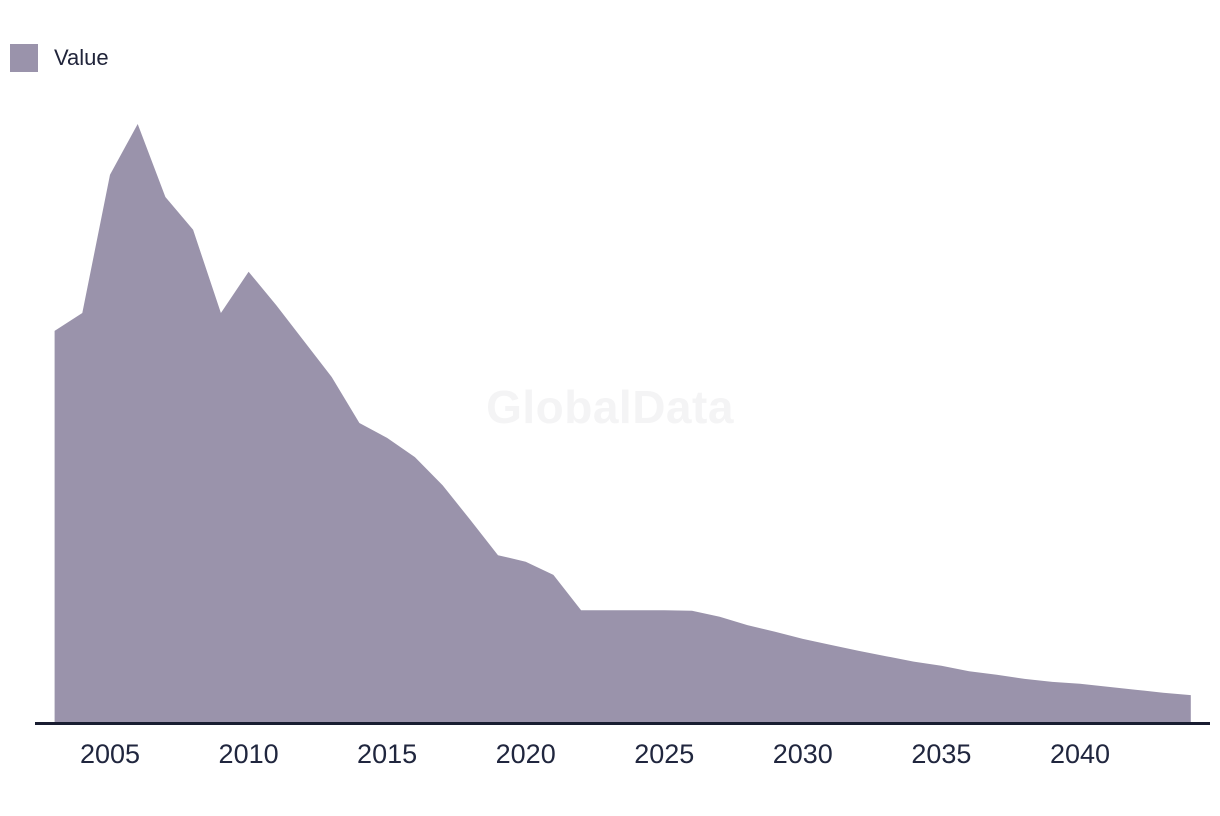 The width and height of the screenshot is (1220, 816). Describe the element at coordinates (1080, 754) in the screenshot. I see `x-tick-label: 2040` at that location.